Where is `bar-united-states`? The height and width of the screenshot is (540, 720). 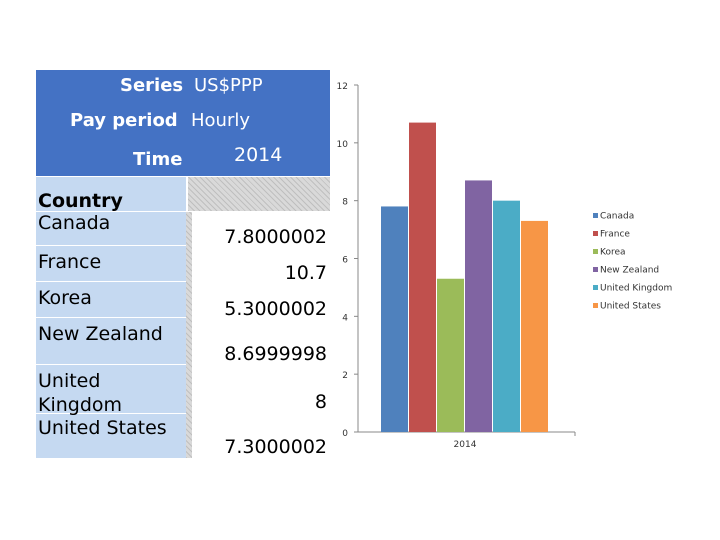
bar-united-states is located at coordinates (534, 326).